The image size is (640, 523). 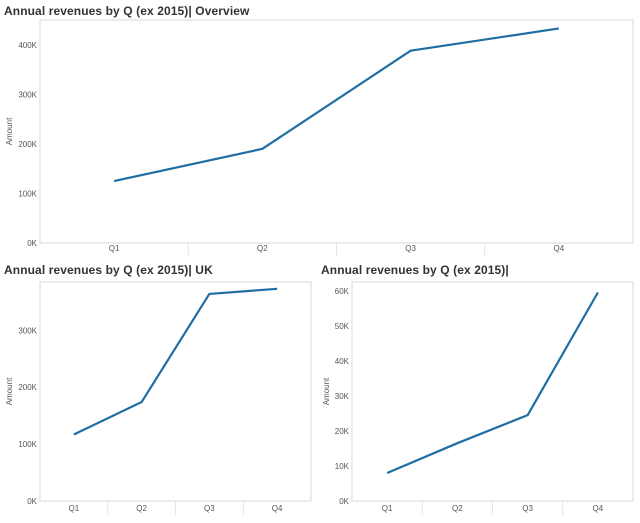 I want to click on y-tick-label: 40K, so click(x=342, y=361).